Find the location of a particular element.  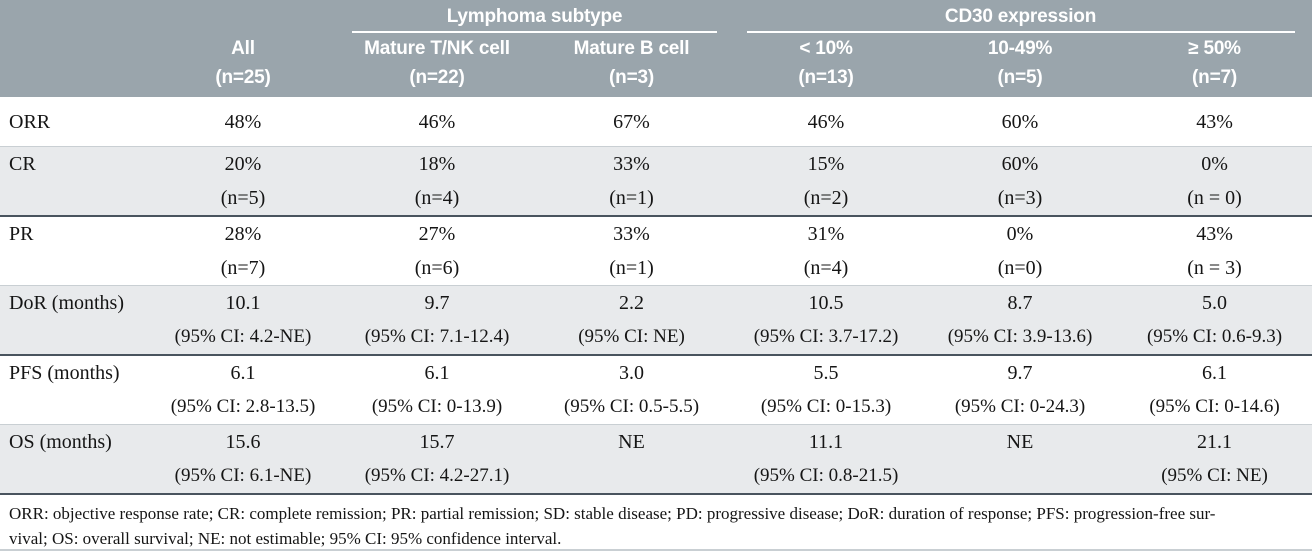

ci-cell: (95% CI: 0.6-9.3) is located at coordinates (1214, 337).